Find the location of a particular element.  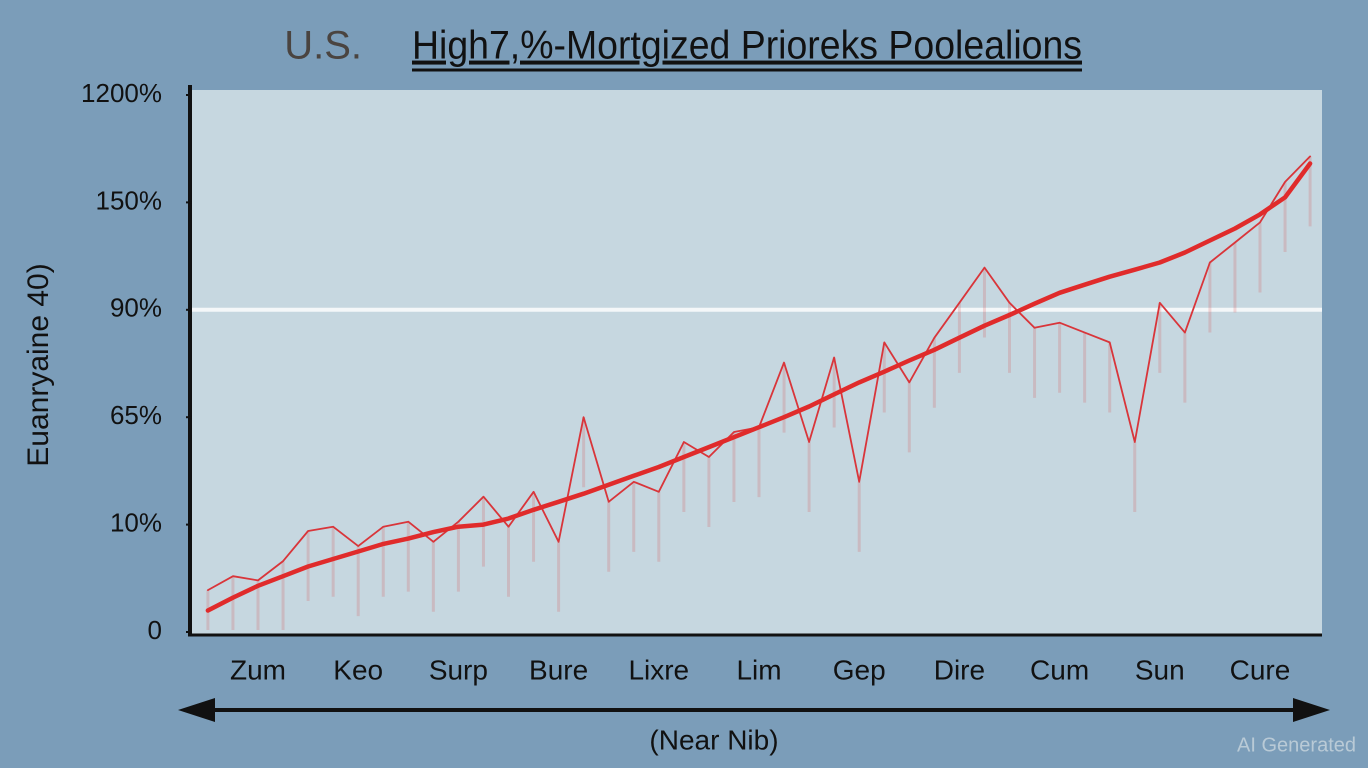

x-tick-label: Zum is located at coordinates (258, 669).